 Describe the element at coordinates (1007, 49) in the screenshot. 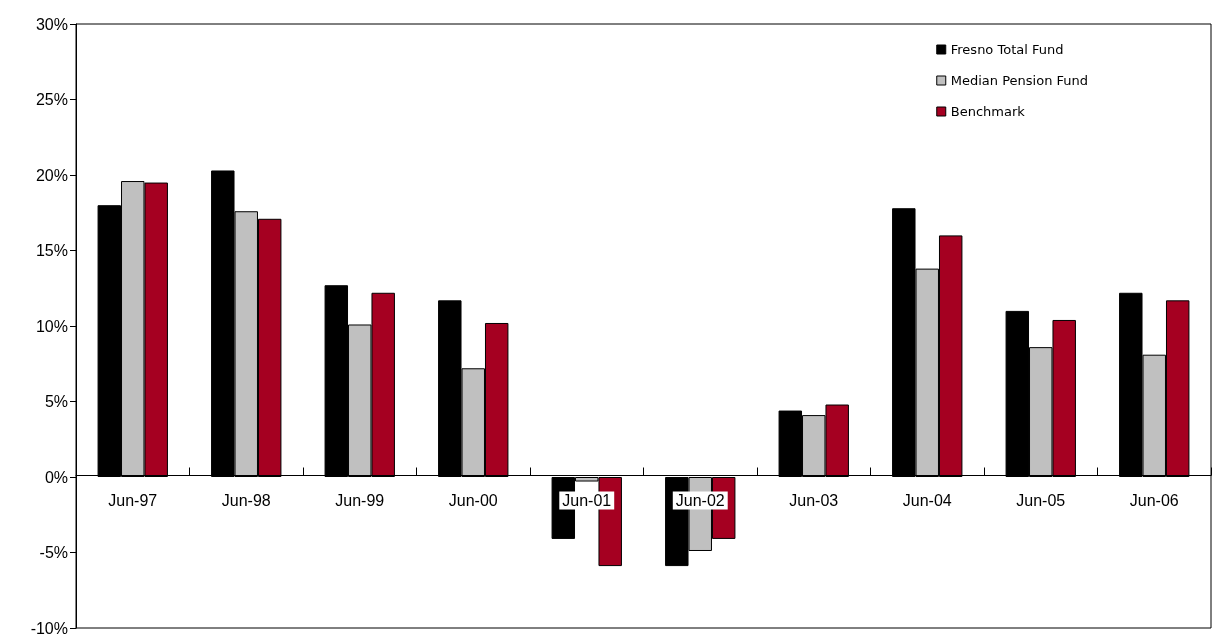

I see `legend-label: Fresno Total Fund` at that location.